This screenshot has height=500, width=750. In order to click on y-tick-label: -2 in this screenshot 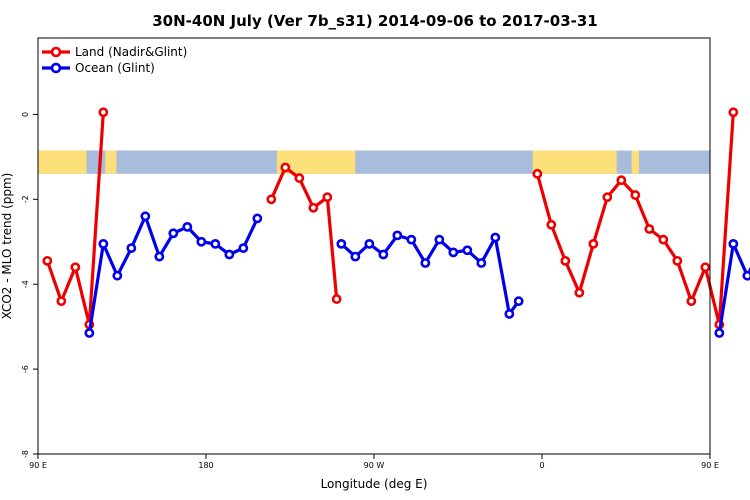, I will do `click(25, 199)`.